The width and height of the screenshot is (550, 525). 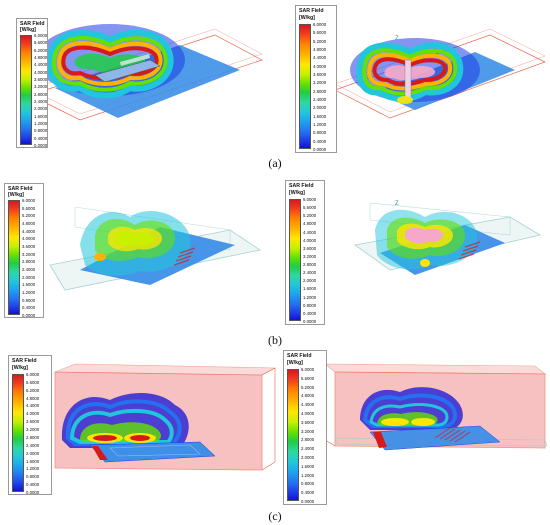 What do you see at coordinates (275, 163) in the screenshot?
I see `caption-a: (a)` at bounding box center [275, 163].